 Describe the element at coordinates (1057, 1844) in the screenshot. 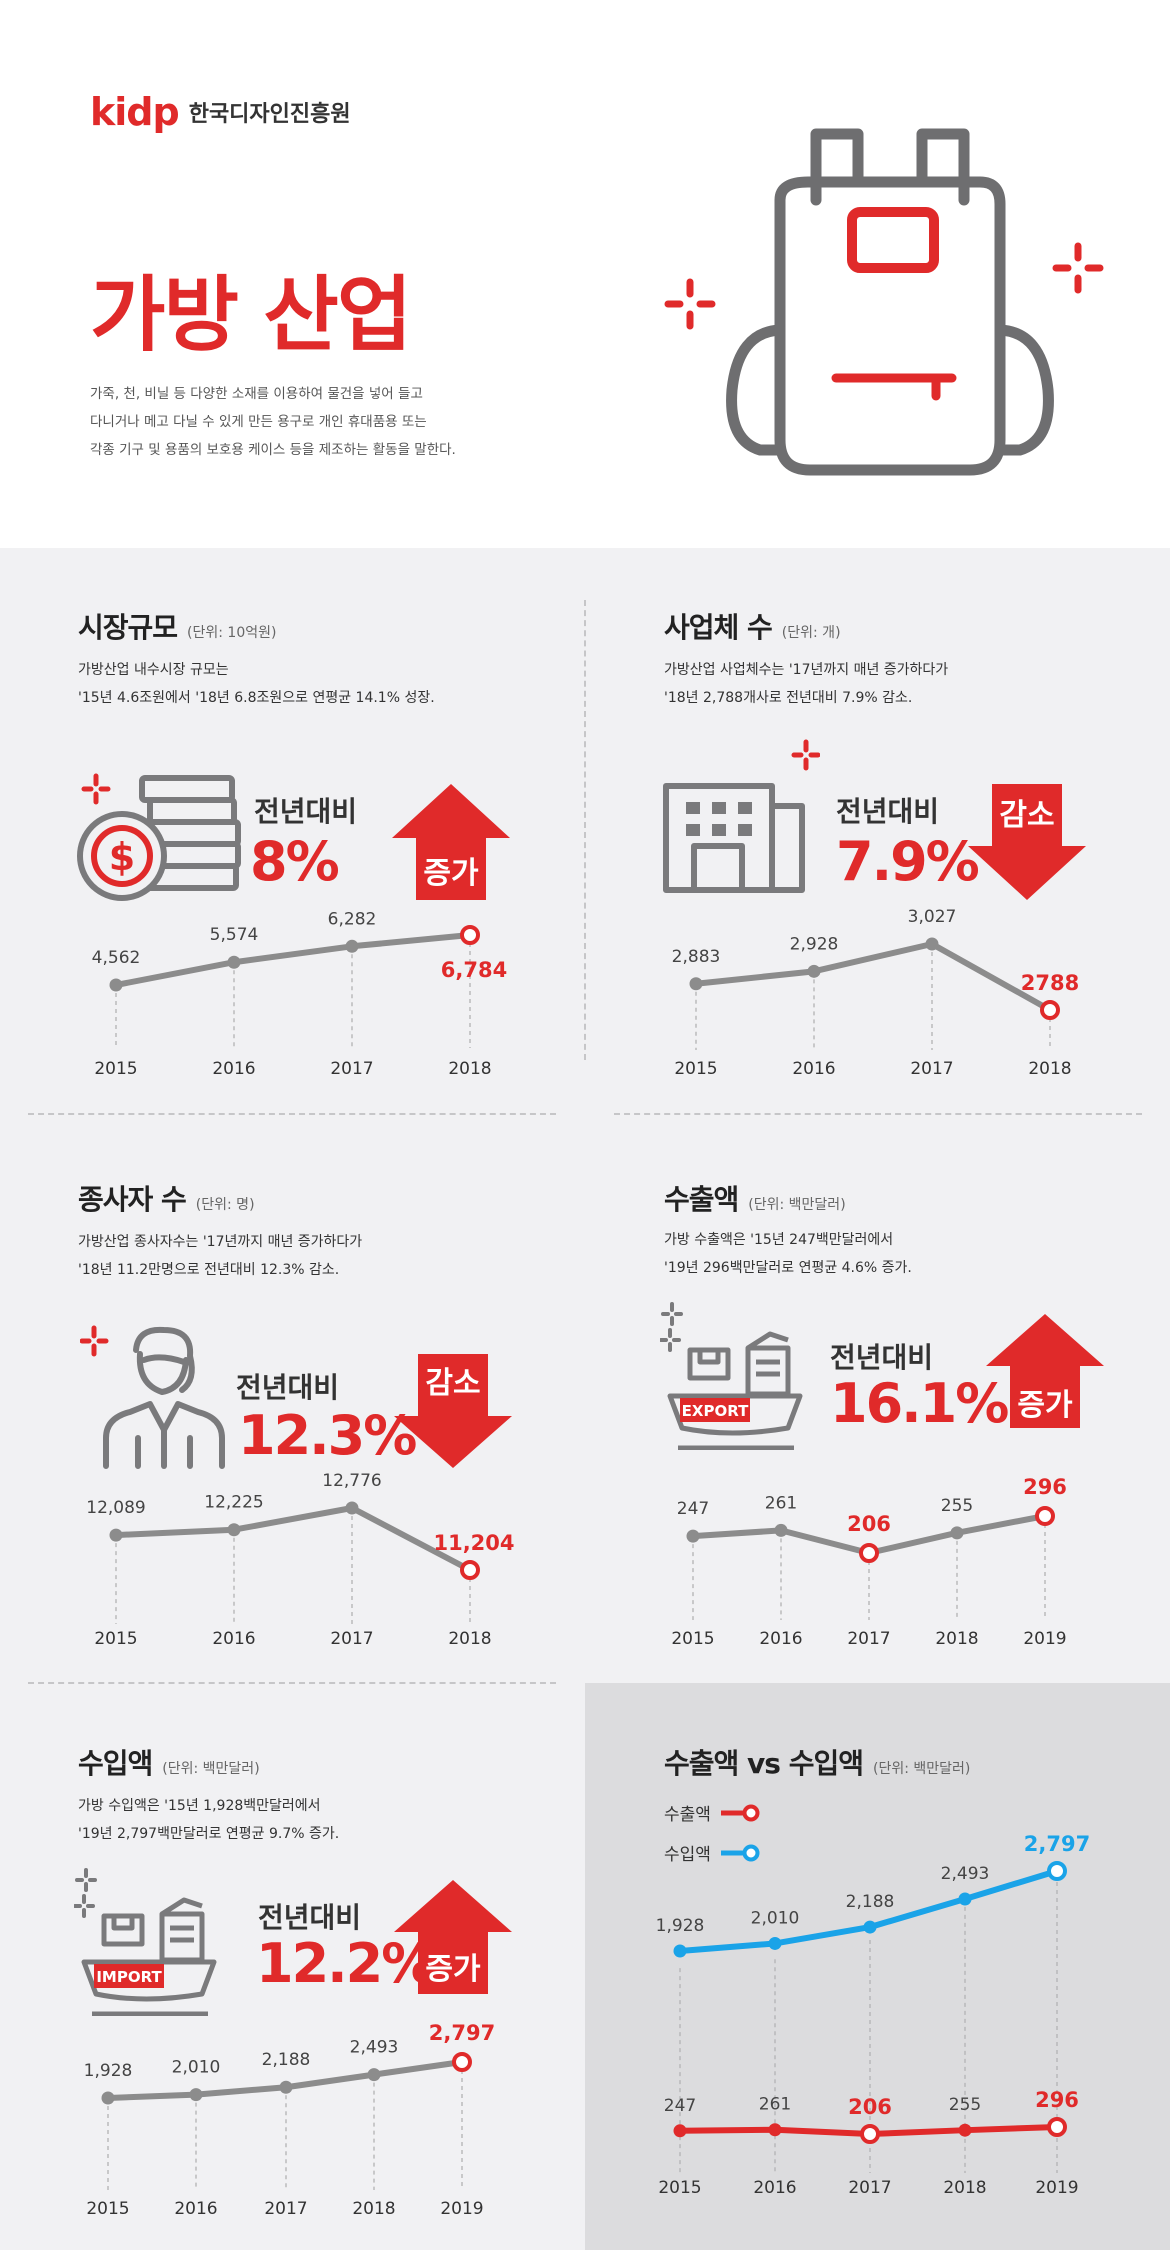

I see `import-data-label: 2,797` at that location.